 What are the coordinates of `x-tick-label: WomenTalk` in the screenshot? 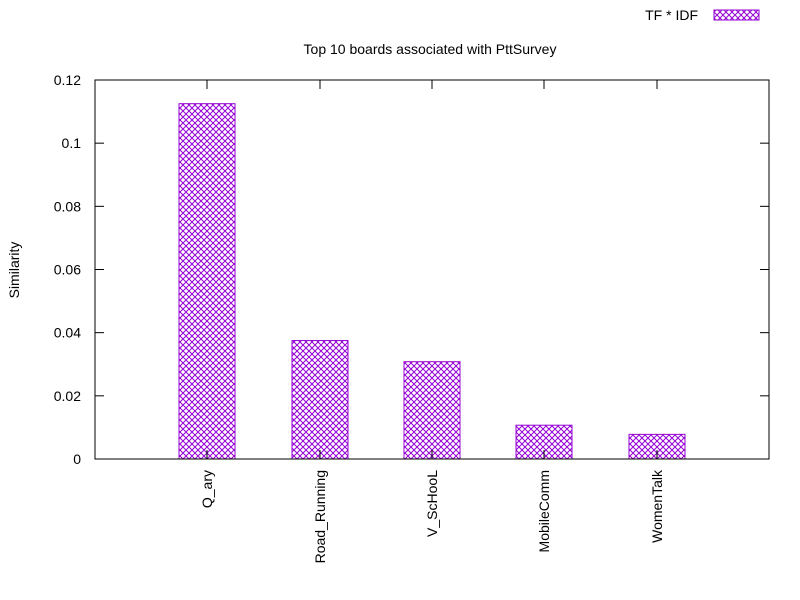 It's located at (657, 506).